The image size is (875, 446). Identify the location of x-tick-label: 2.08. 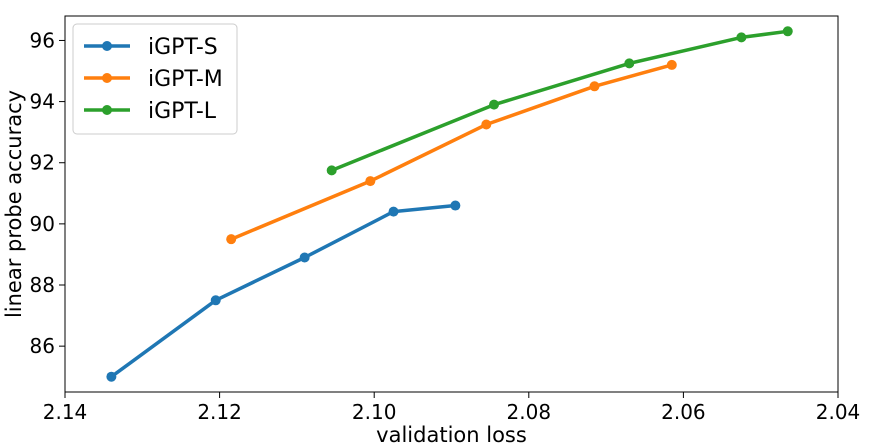
(529, 412).